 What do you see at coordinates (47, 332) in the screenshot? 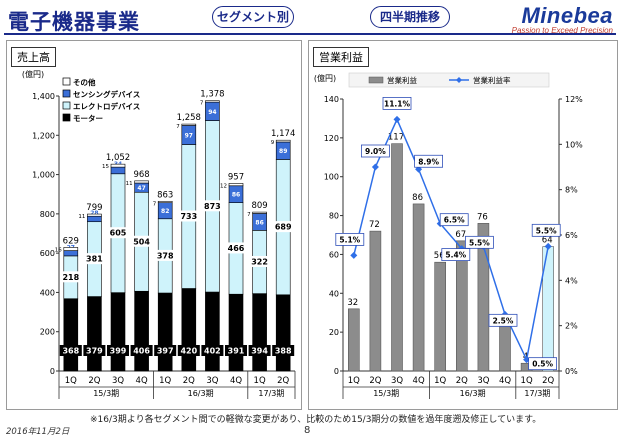
I see `sales-ytick-label: 200` at bounding box center [47, 332].